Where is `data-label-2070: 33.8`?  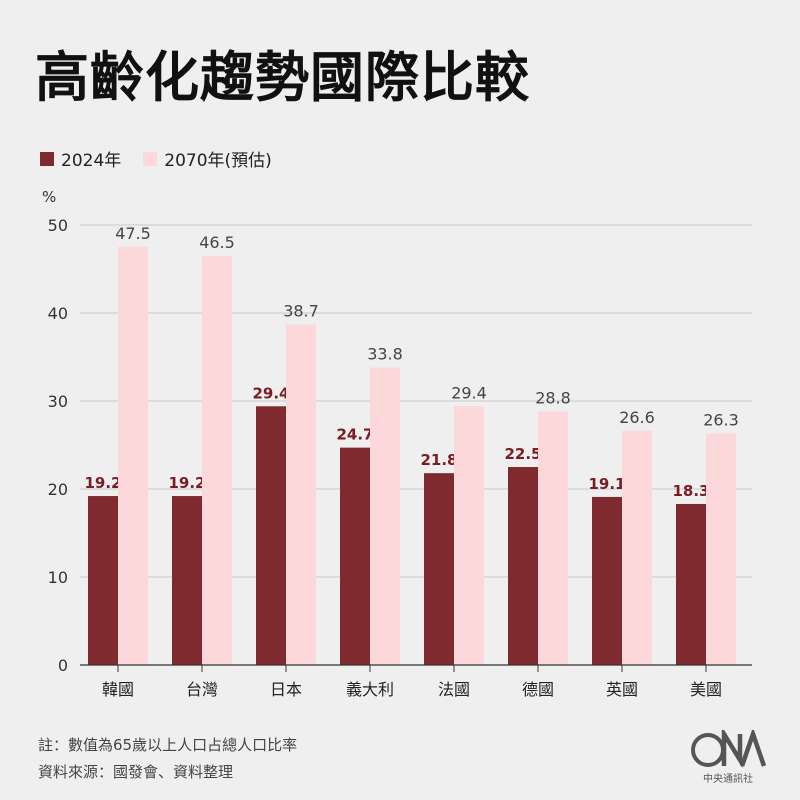 data-label-2070: 33.8 is located at coordinates (385, 354).